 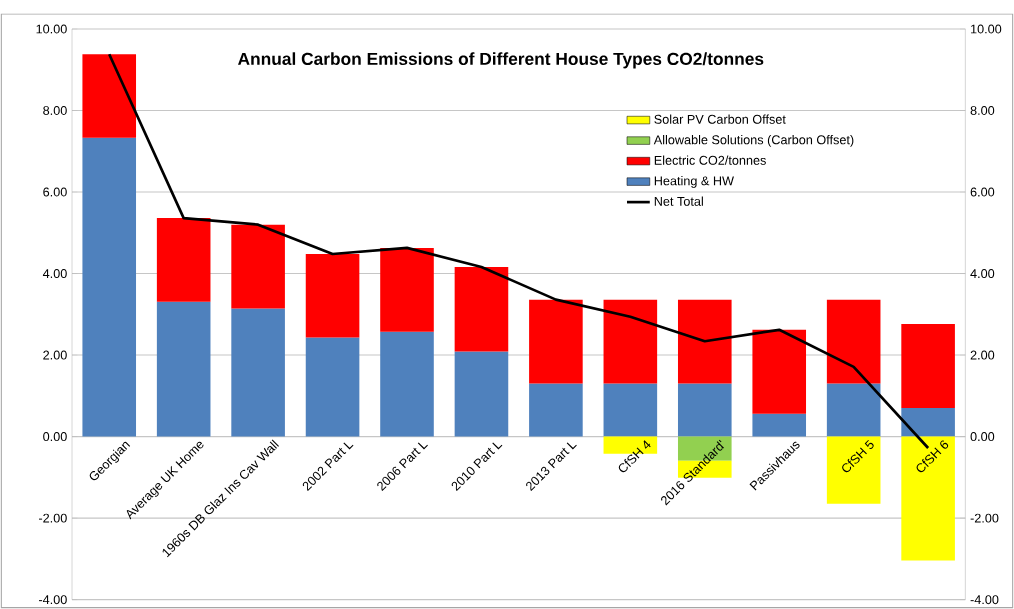 I want to click on y-tick-label: 2.00, so click(x=55, y=355).